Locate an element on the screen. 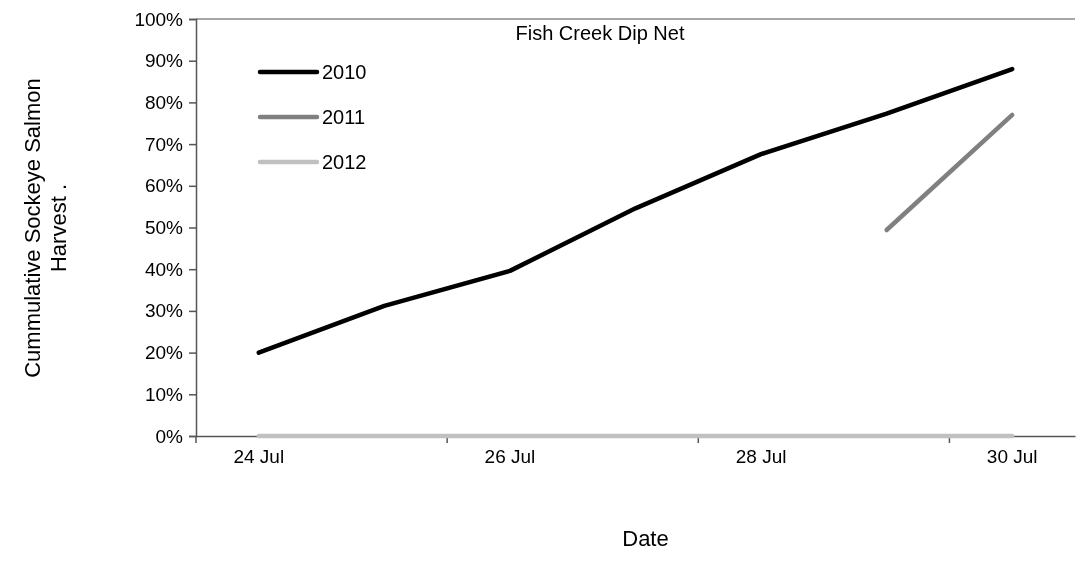 The image size is (1078, 565). y-tick-label: 80% is located at coordinates (164, 102).